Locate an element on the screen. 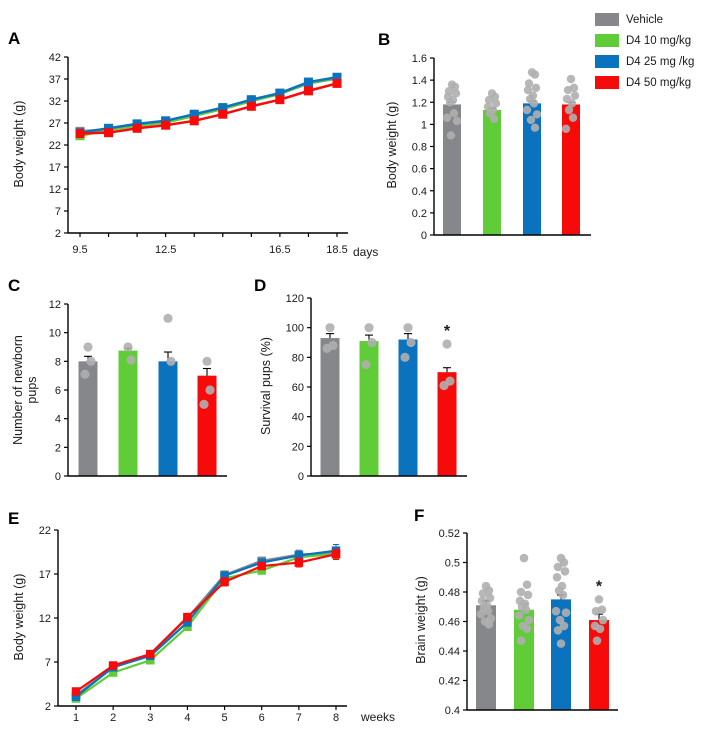 The height and width of the screenshot is (745, 715). panel-label-c: C is located at coordinates (14, 285).